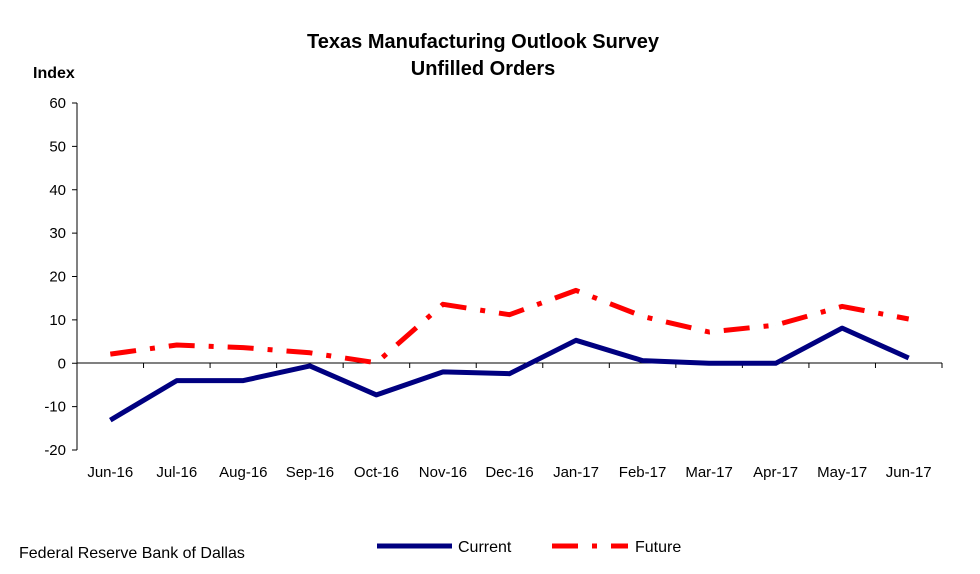 The width and height of the screenshot is (980, 574). I want to click on x-tick-label: Aug-16, so click(243, 472).